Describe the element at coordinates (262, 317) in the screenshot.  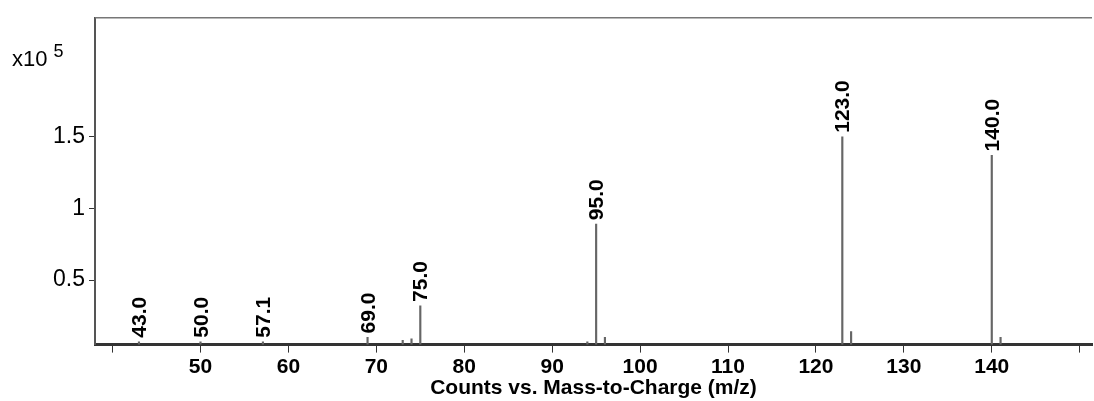
I see `annotation: 57.1` at that location.